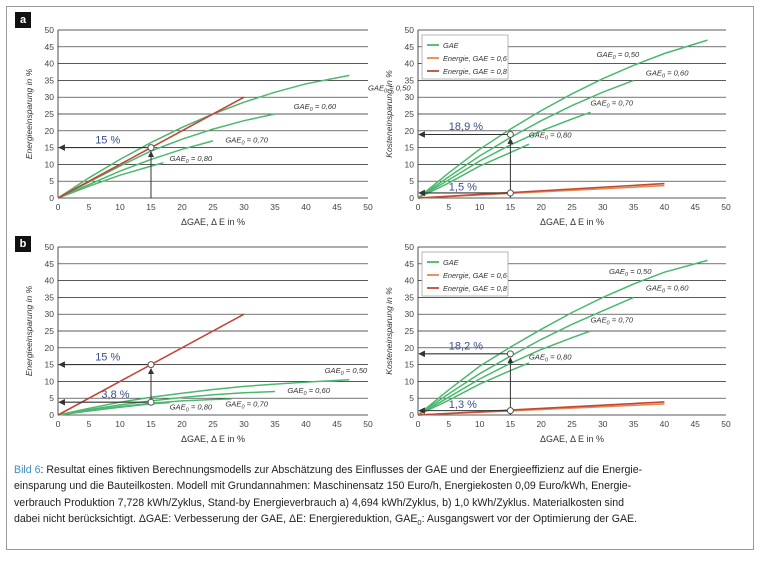 The width and height of the screenshot is (764, 561). I want to click on annotation-label: 1,3 %, so click(463, 405).